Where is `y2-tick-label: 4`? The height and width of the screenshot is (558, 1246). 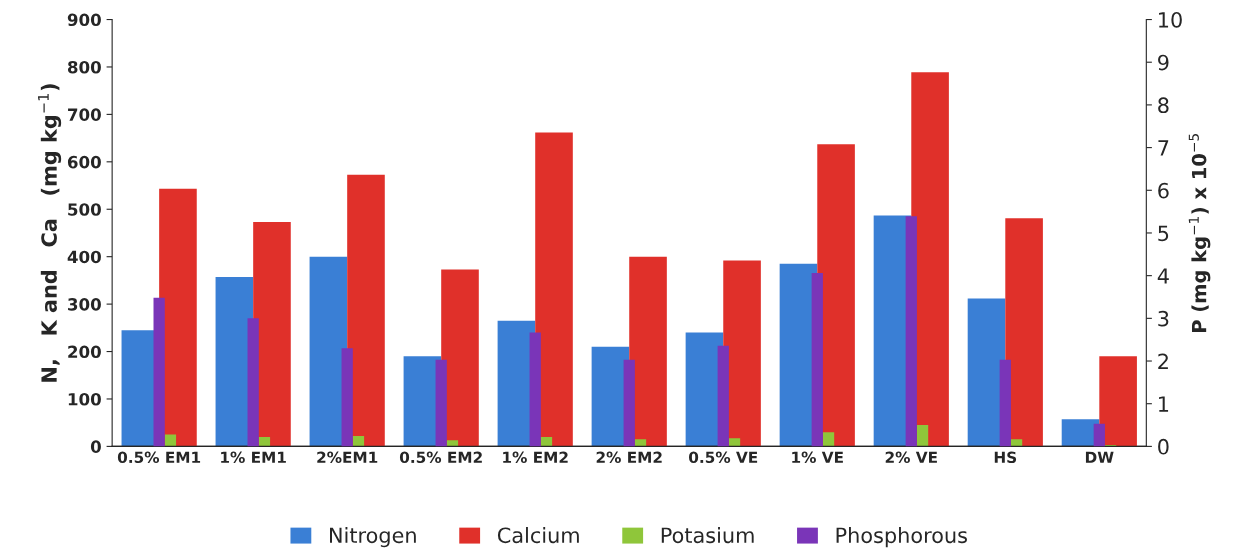
y2-tick-label: 4 is located at coordinates (1163, 276).